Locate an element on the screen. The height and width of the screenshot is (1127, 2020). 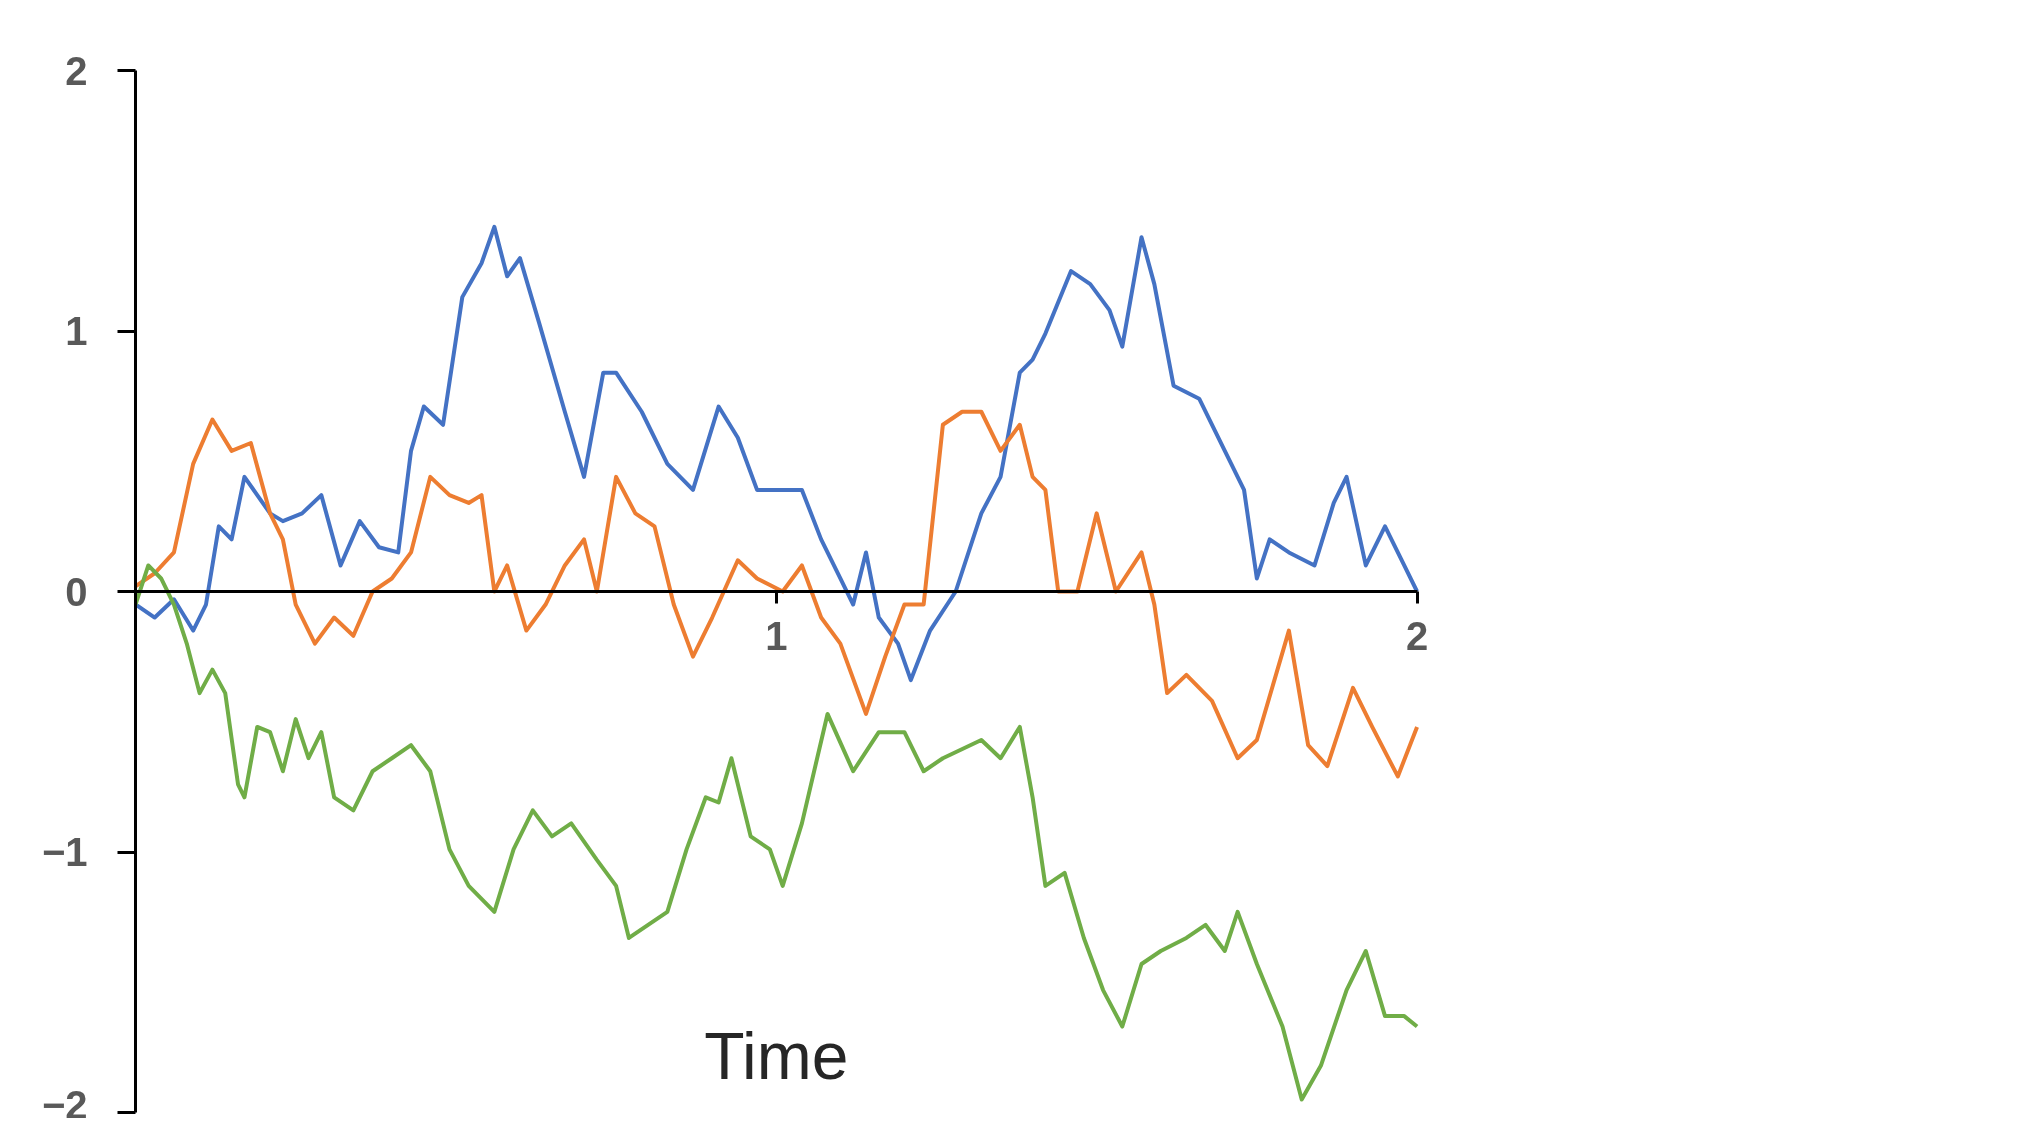
x-axis-title: Time is located at coordinates (776, 1055).